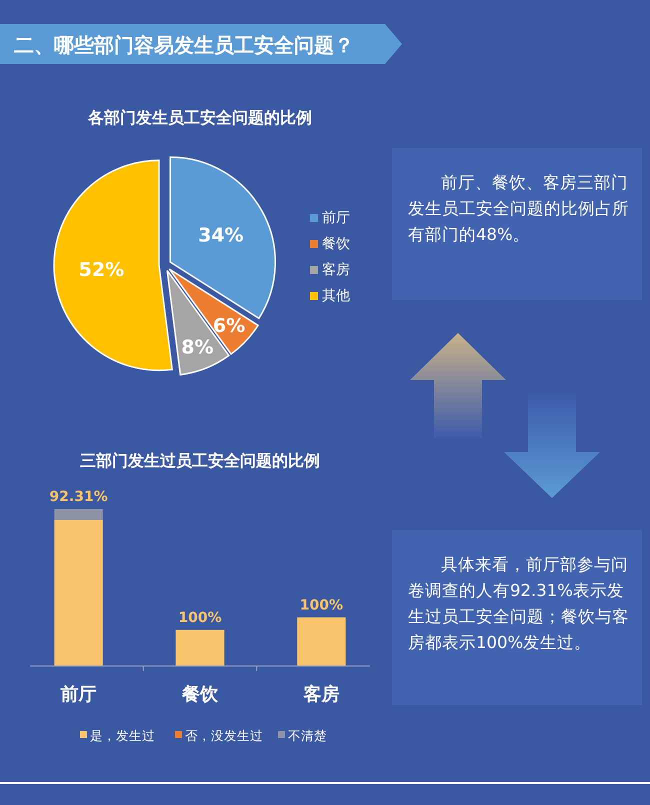  What do you see at coordinates (200, 694) in the screenshot?
I see `x-tick-label: 餐饮` at bounding box center [200, 694].